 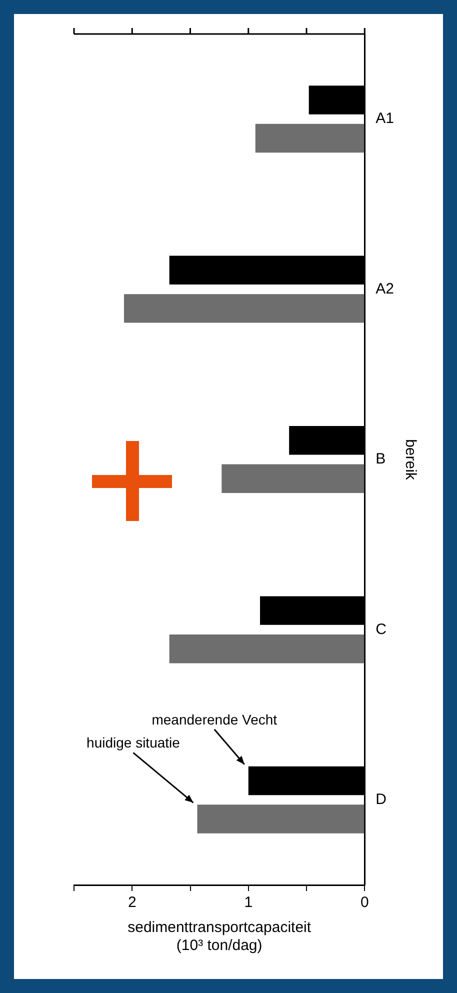 I want to click on y-axis-title: bereik, so click(x=410, y=459).